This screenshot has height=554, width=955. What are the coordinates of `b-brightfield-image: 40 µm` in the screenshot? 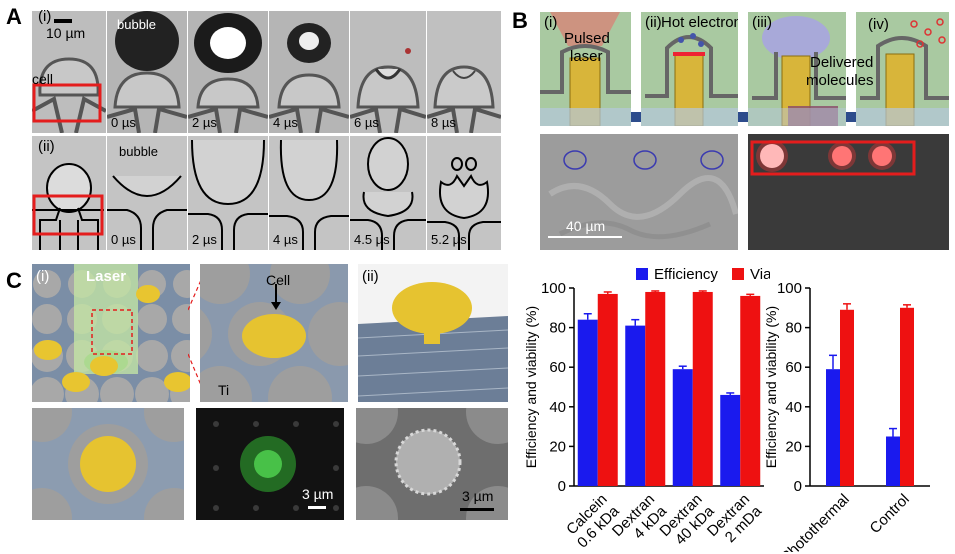 It's located at (639, 192).